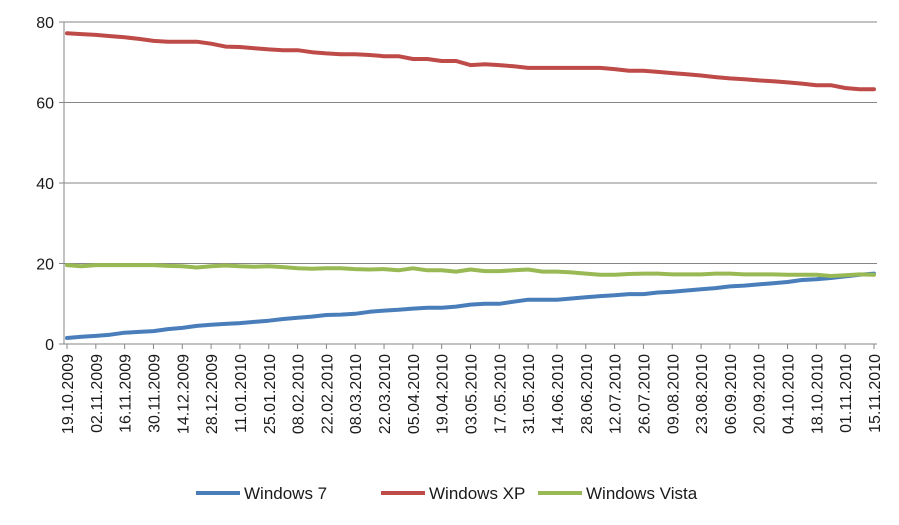 The image size is (899, 525). Describe the element at coordinates (241, 393) in the screenshot. I see `x-tick-label: 11.01.2010` at that location.